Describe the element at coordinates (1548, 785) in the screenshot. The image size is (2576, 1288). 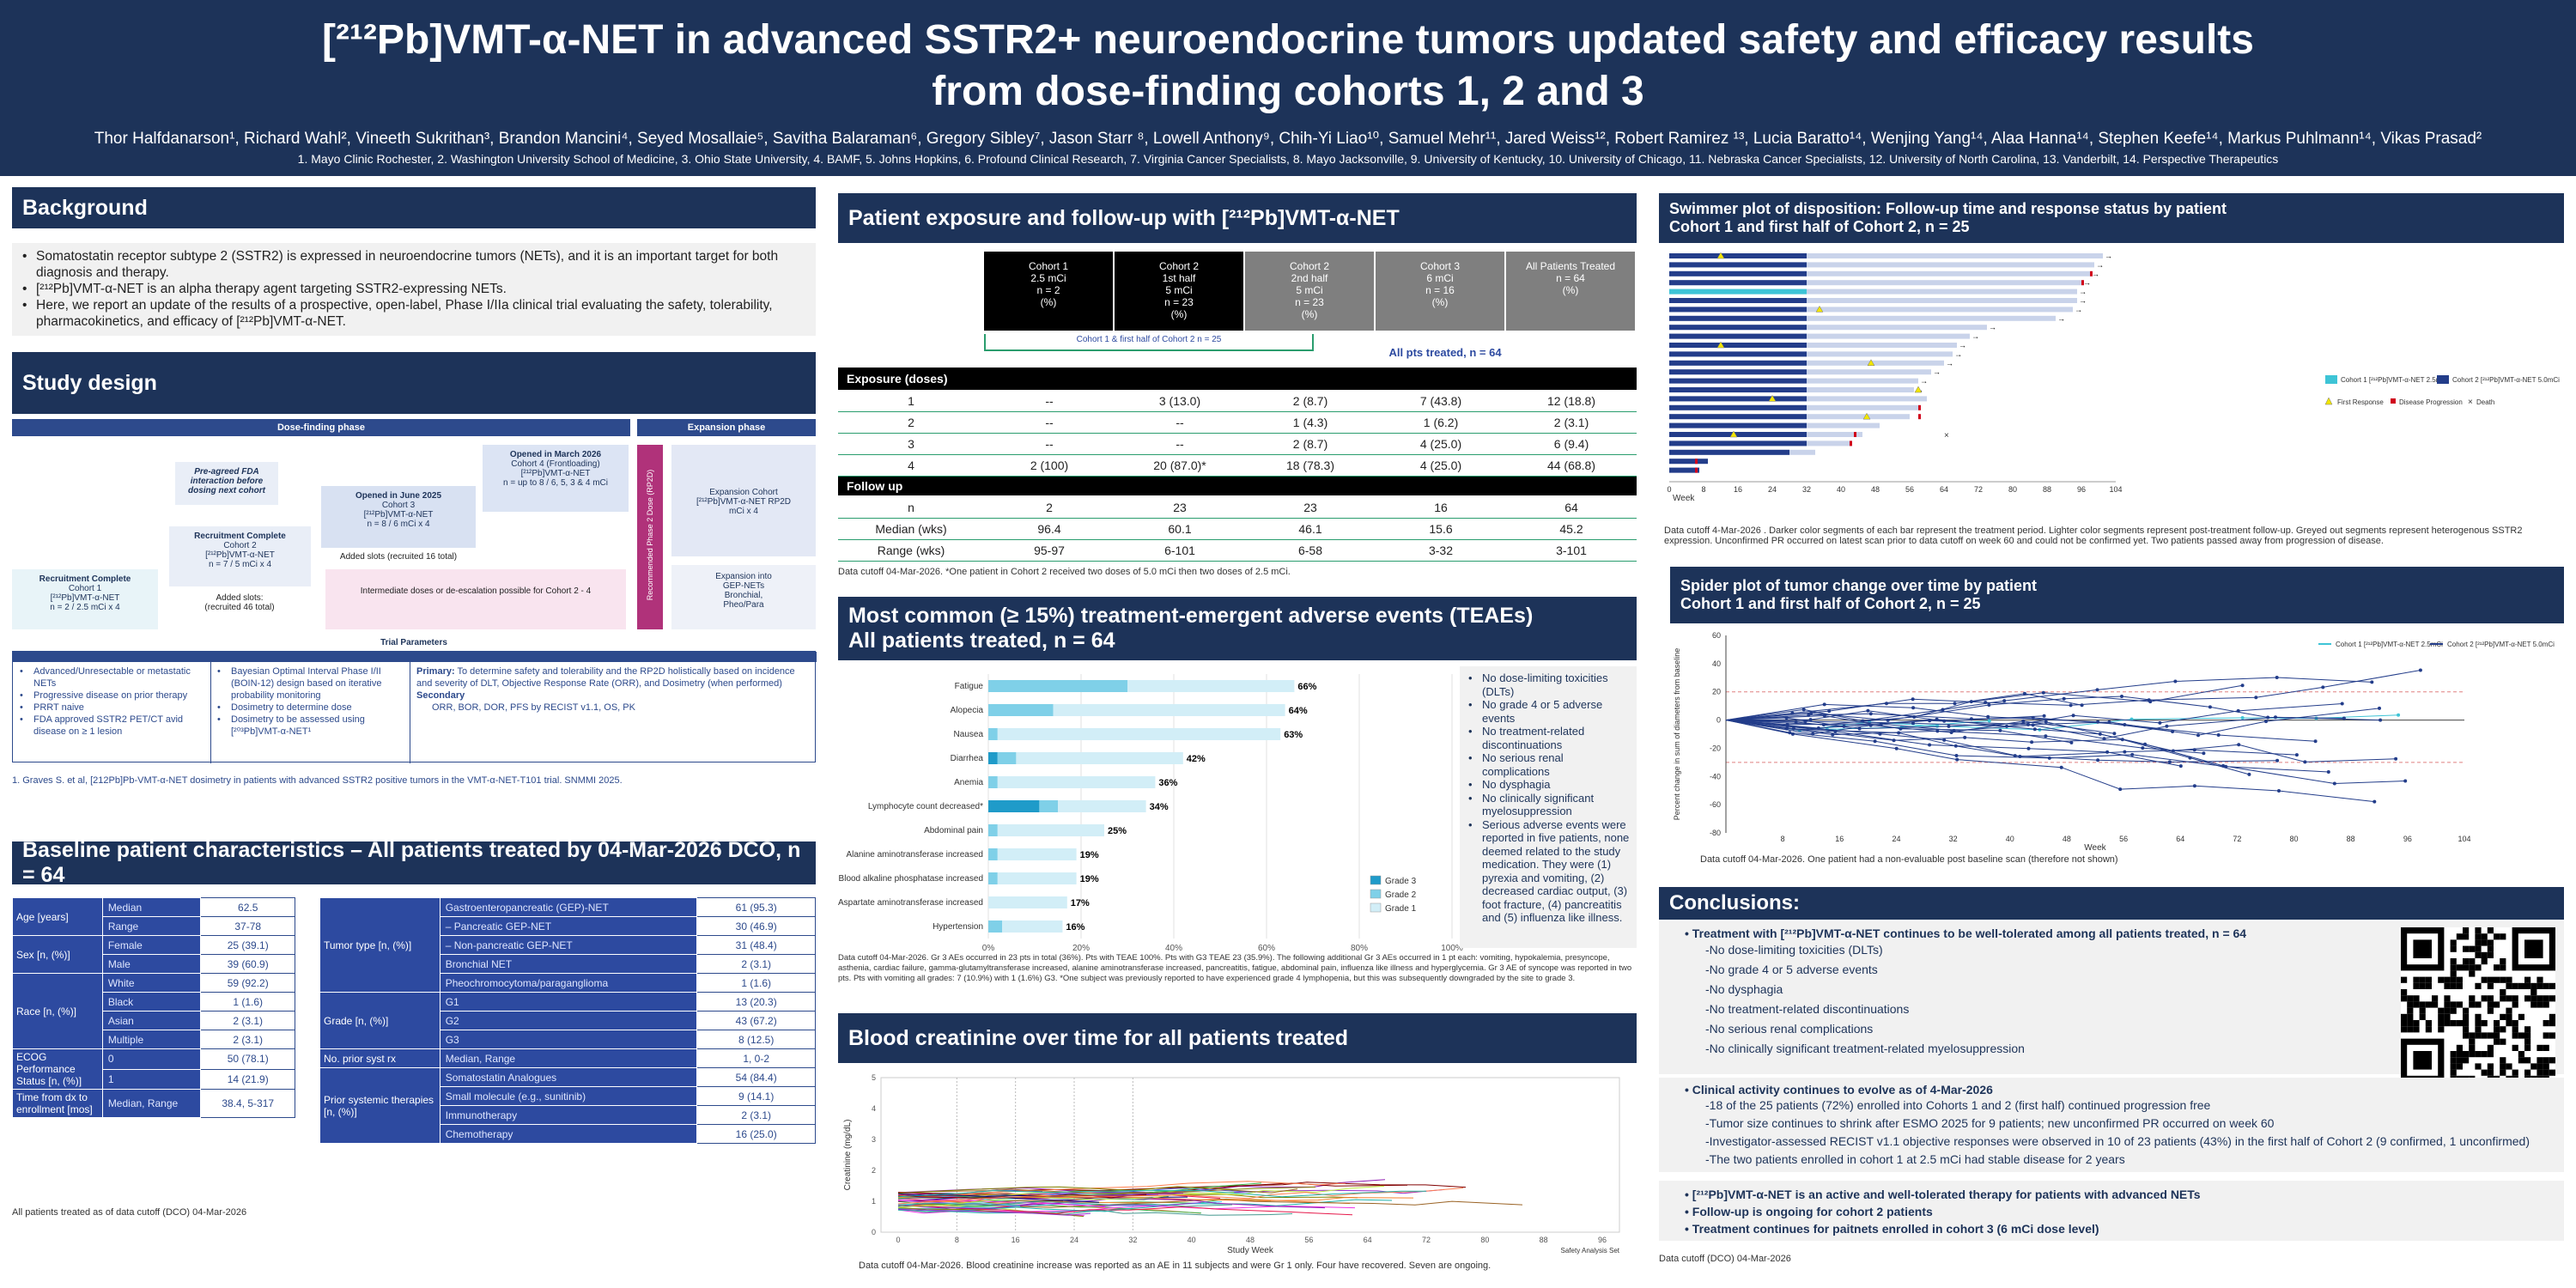
I see `teae-summary-item: No dysphagia` at that location.